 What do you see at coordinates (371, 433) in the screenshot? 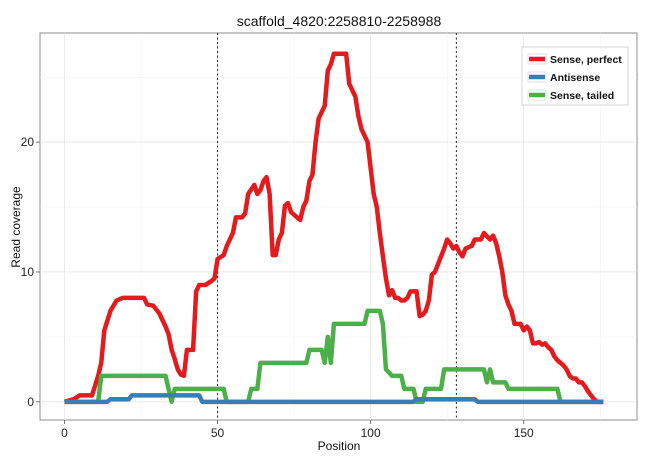
I see `x-tick-label: 100` at bounding box center [371, 433].